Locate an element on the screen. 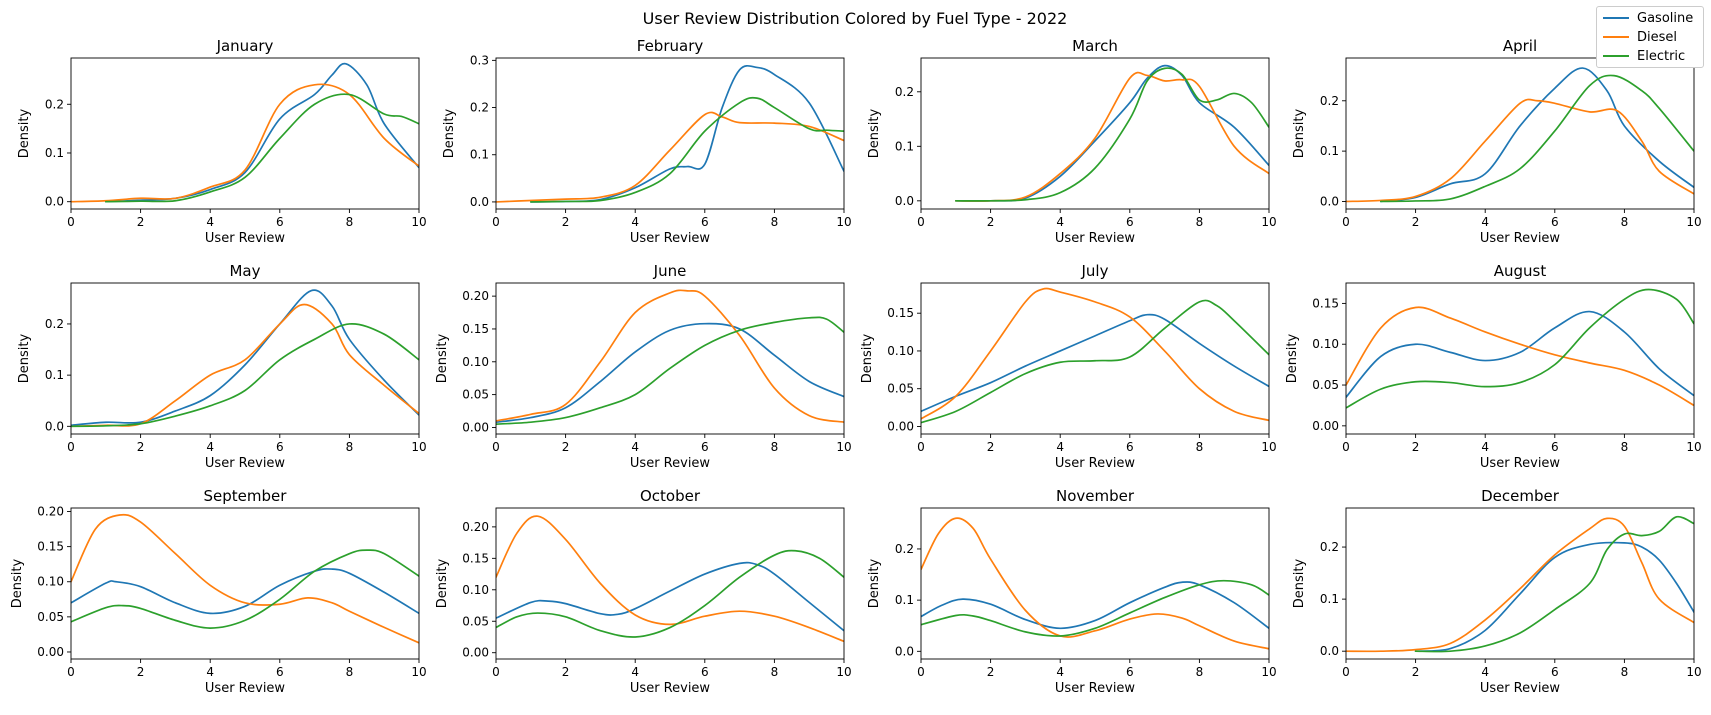 This screenshot has width=1711, height=715. series-line-june-diesel is located at coordinates (670, 356).